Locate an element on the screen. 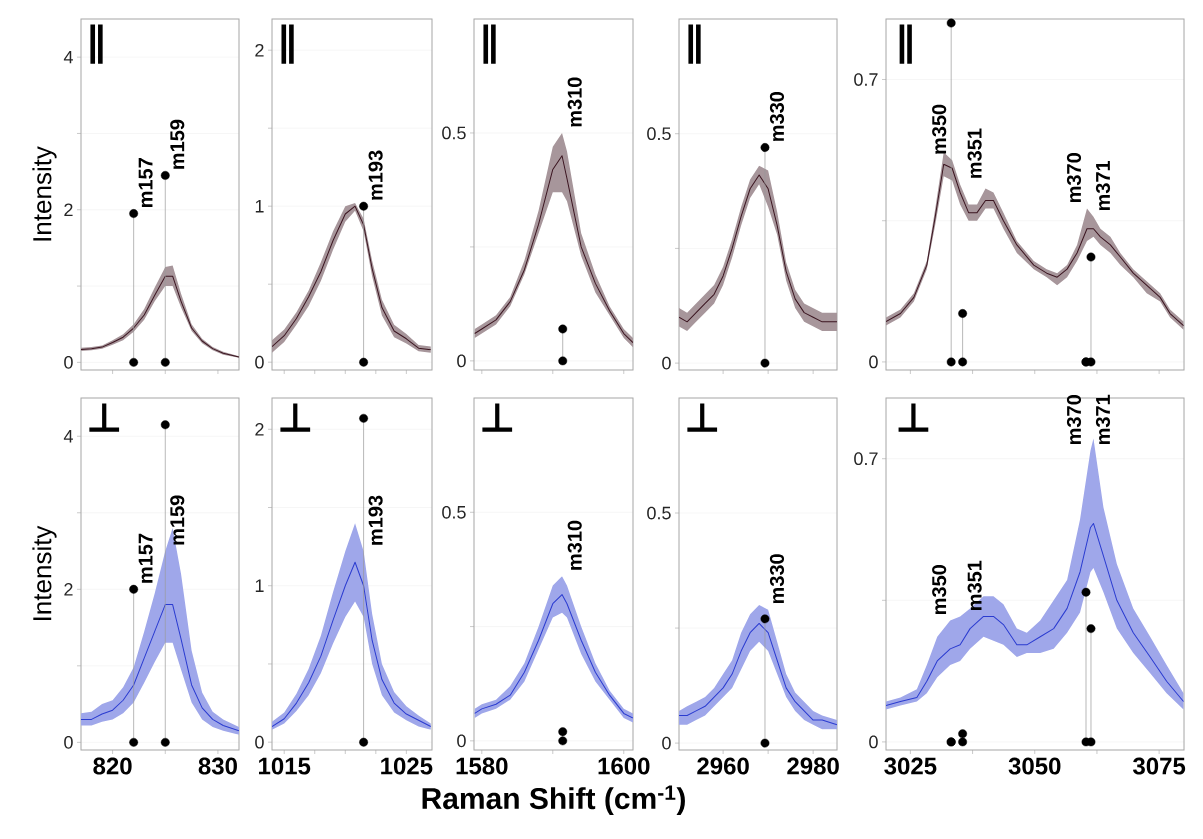 The width and height of the screenshot is (1203, 839). x-tick-label: 3075 is located at coordinates (1159, 766).